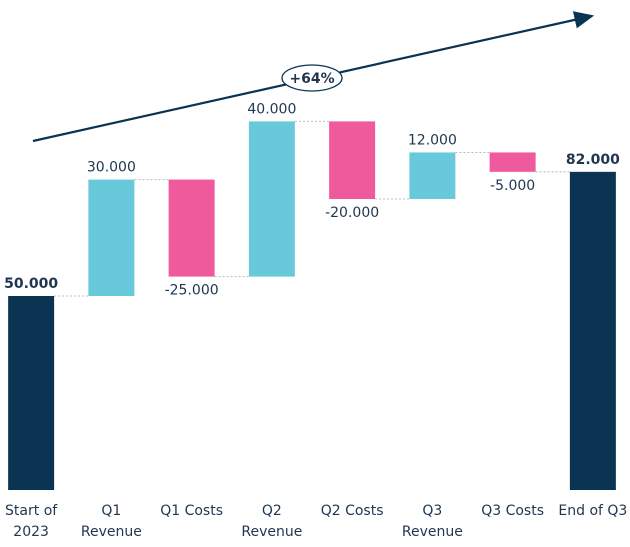 The height and width of the screenshot is (547, 630). What do you see at coordinates (352, 511) in the screenshot?
I see `x-tick-label: Q2 Costs` at bounding box center [352, 511].